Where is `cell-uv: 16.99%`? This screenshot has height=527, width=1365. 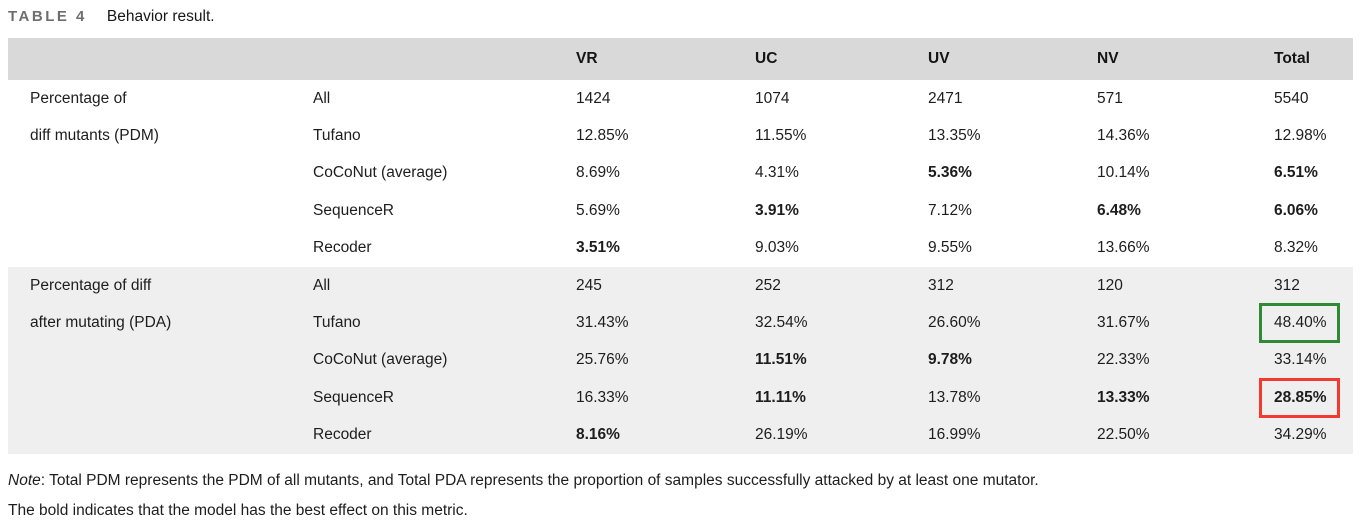 cell-uv: 16.99% is located at coordinates (1012, 435).